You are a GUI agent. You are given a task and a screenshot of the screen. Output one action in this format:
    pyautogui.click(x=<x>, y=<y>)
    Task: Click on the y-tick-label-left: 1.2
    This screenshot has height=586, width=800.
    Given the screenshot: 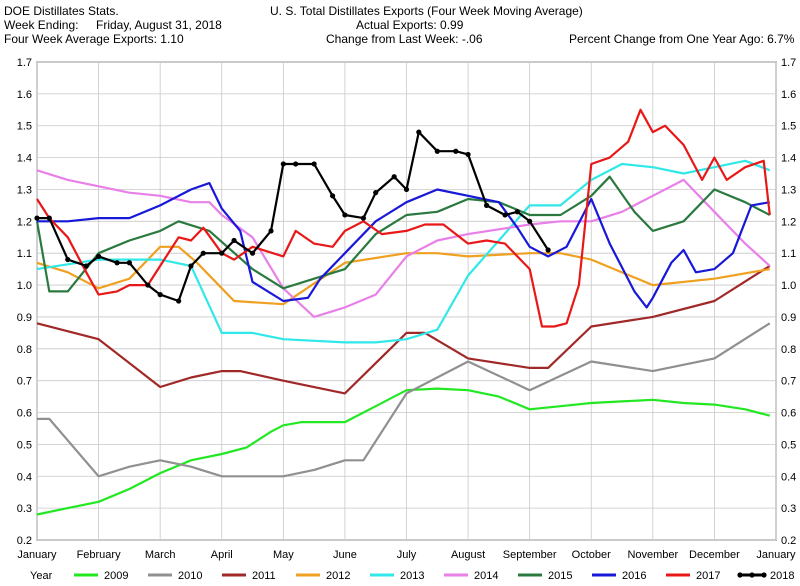 What is the action you would take?
    pyautogui.click(x=24, y=222)
    